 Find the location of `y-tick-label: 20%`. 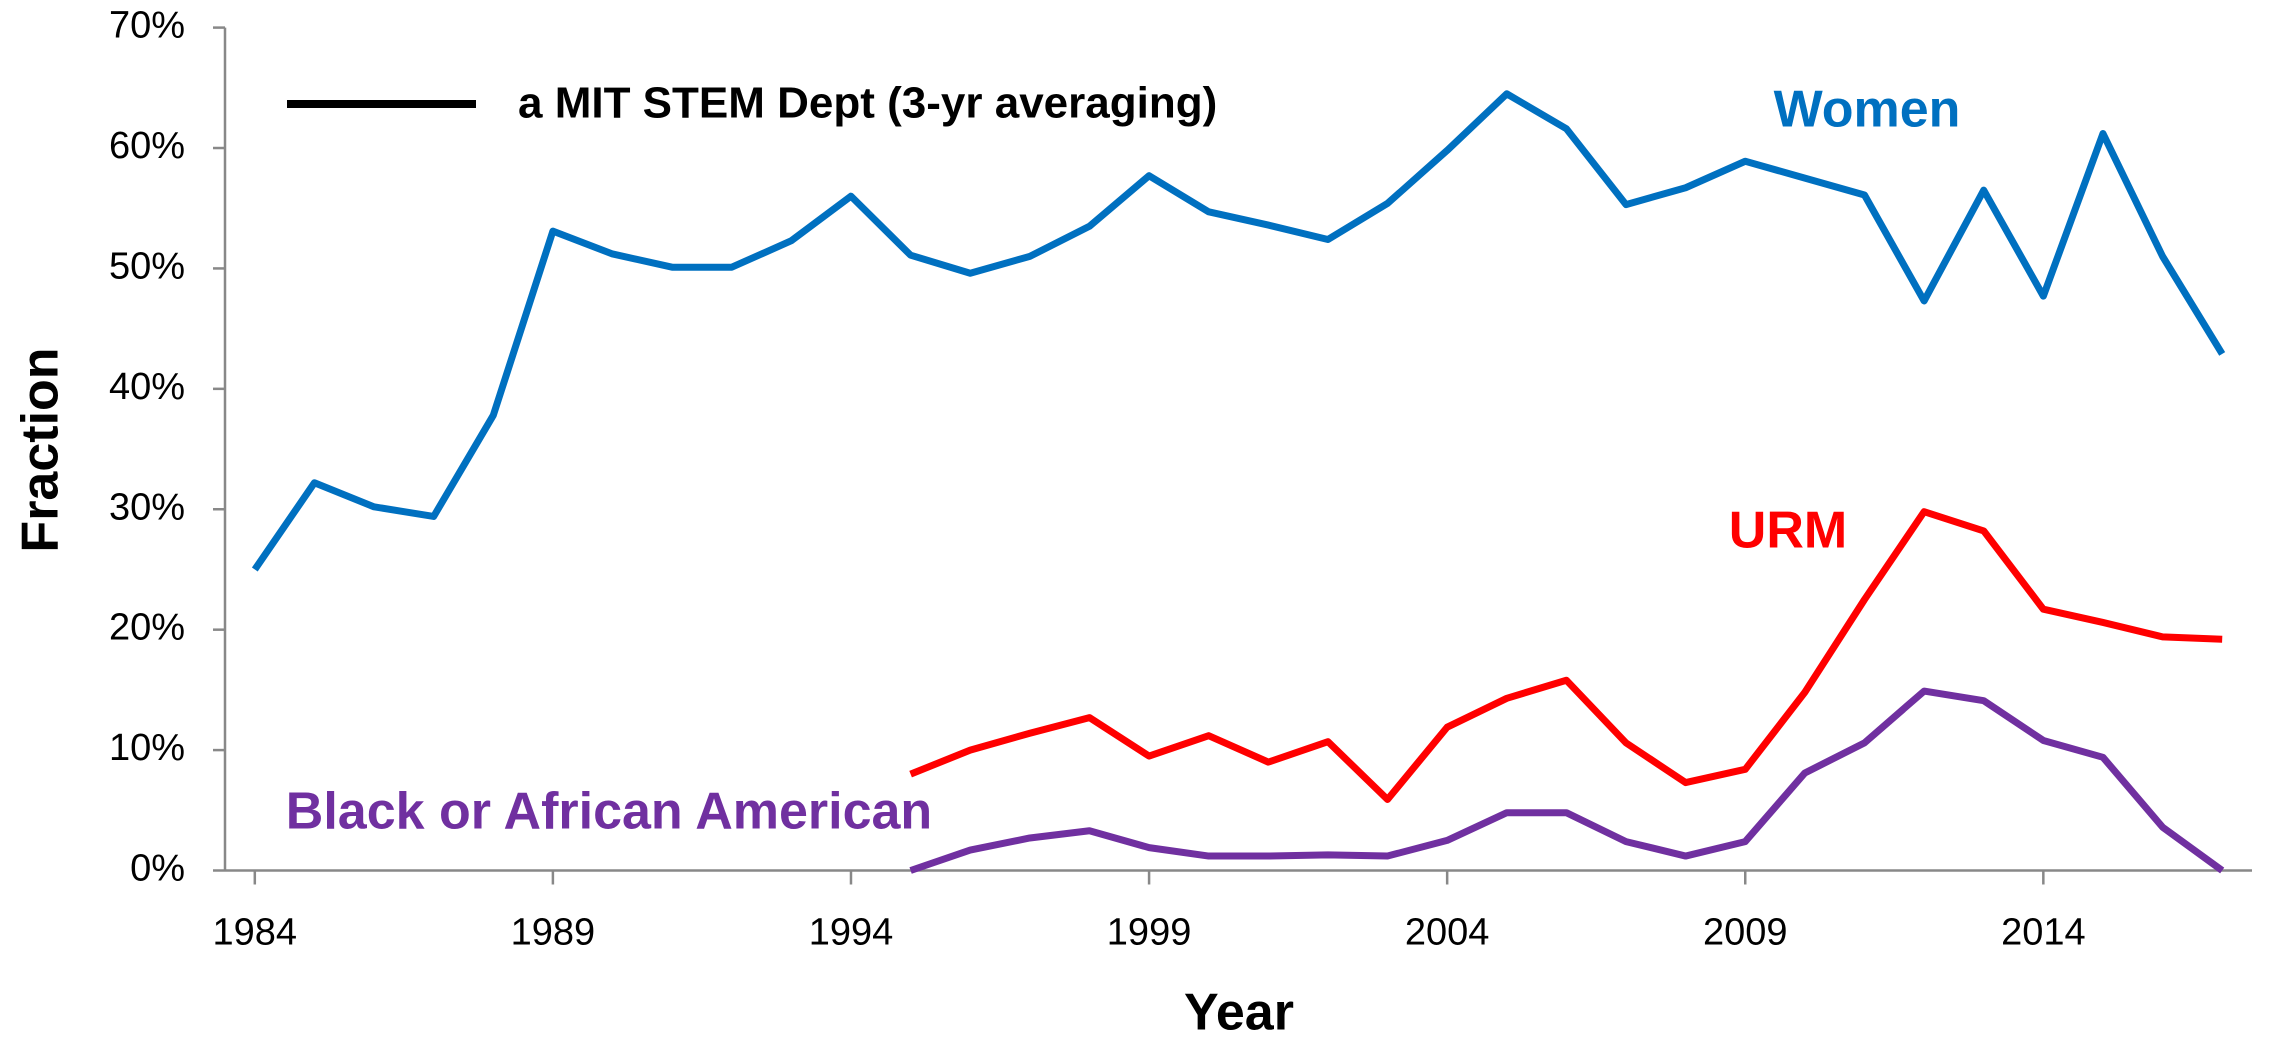

y-tick-label: 20% is located at coordinates (147, 628).